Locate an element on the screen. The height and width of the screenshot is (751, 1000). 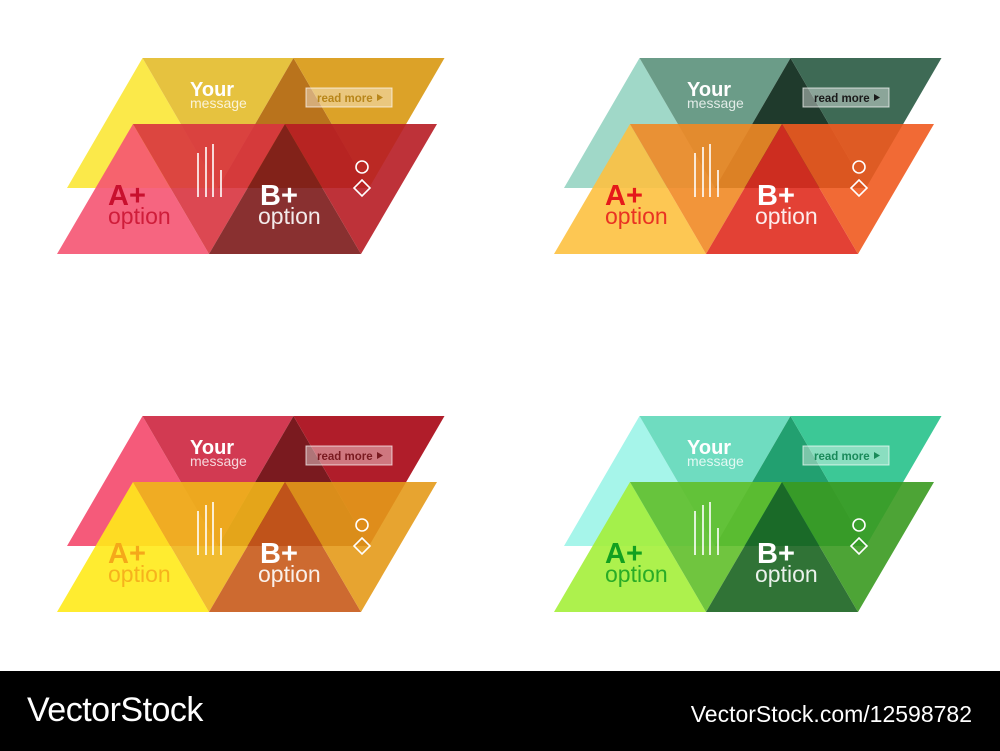
footer-bar: VectorStock VectorStock.com/12598782 is located at coordinates (500, 711).